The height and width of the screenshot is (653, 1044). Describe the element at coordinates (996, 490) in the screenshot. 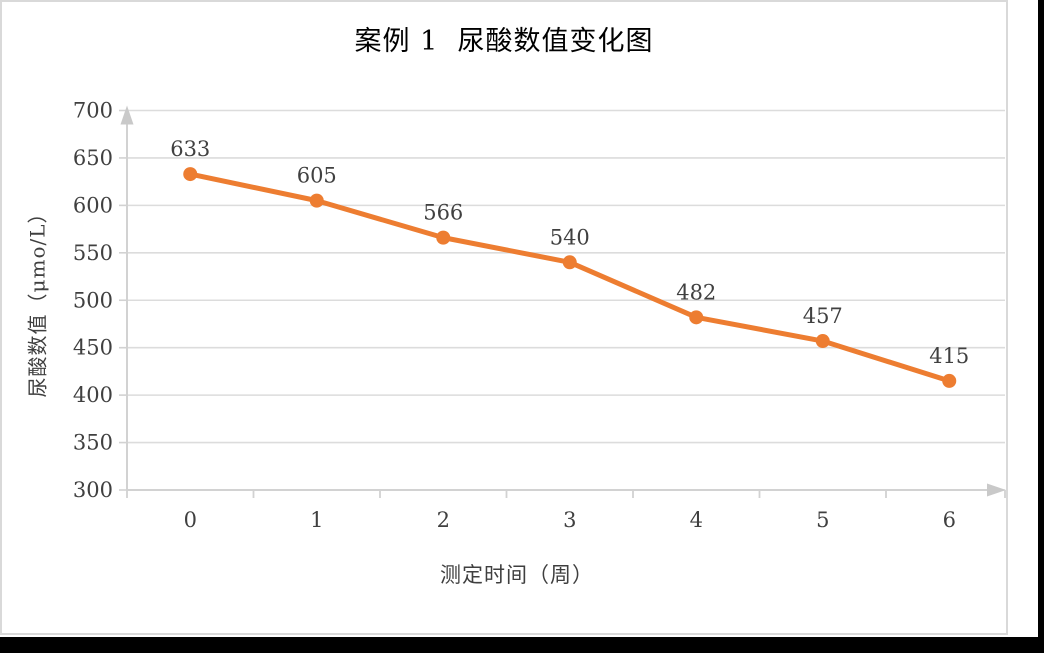

I see `x-axis-arrow` at that location.